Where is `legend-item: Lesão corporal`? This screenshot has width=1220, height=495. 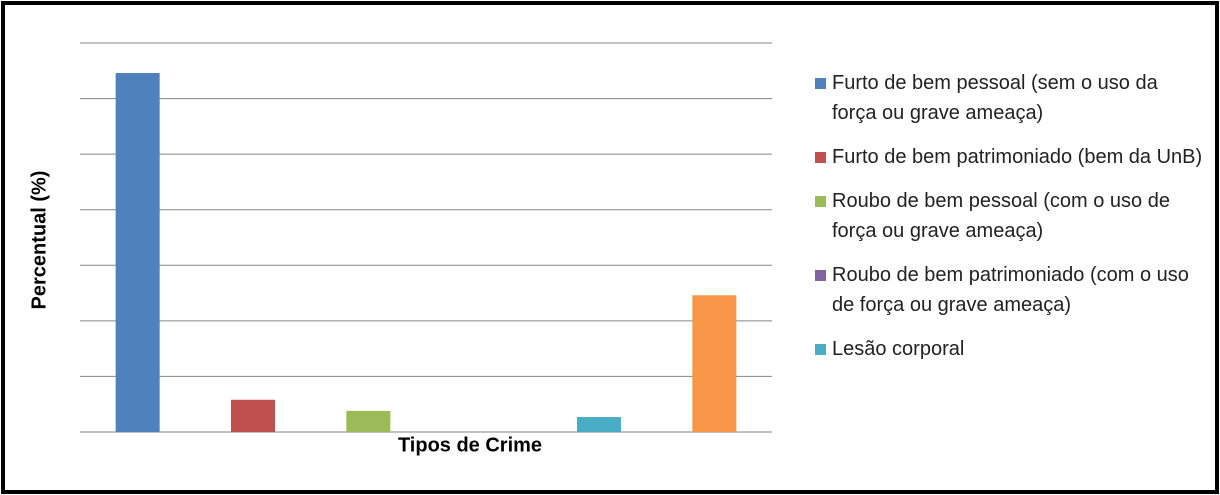 legend-item: Lesão corporal is located at coordinates (1010, 349).